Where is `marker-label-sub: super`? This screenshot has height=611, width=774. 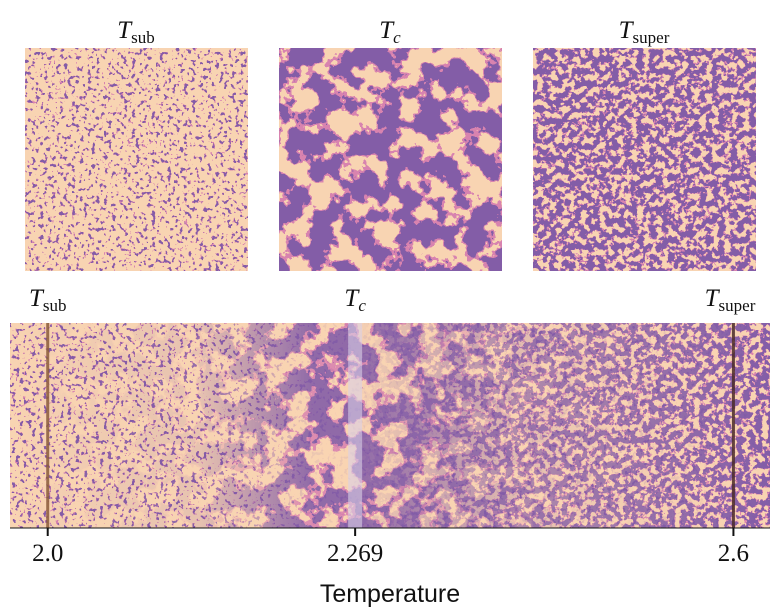 marker-label-sub: super is located at coordinates (737, 305).